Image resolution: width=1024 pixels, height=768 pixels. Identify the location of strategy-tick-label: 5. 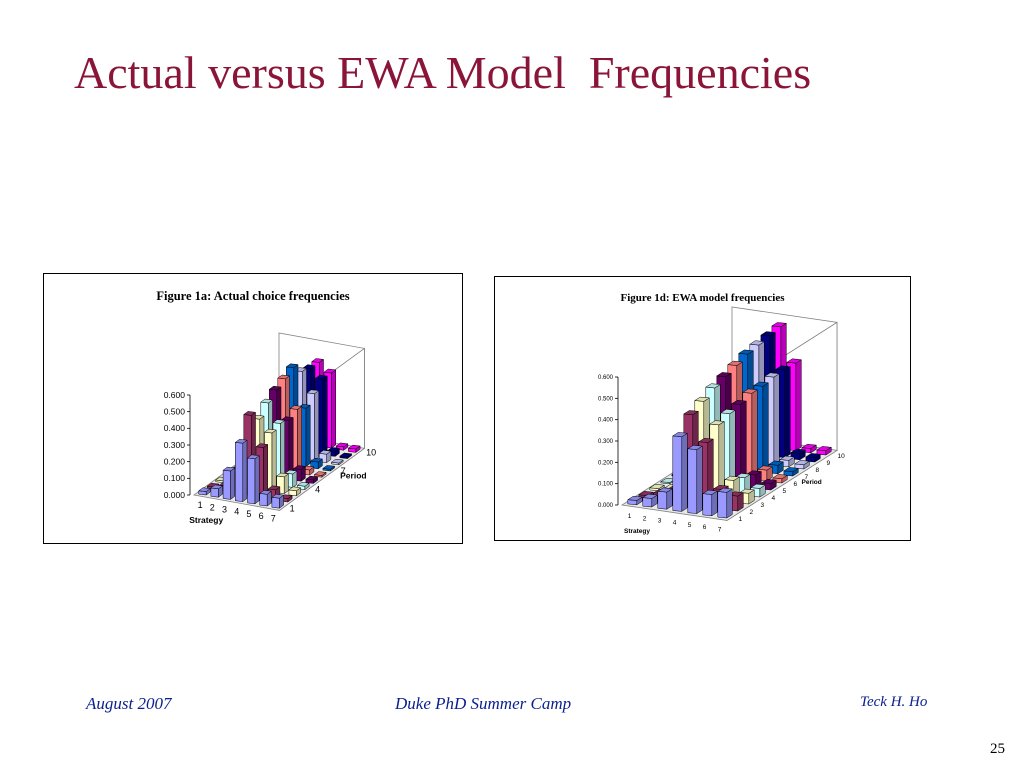
(248, 514).